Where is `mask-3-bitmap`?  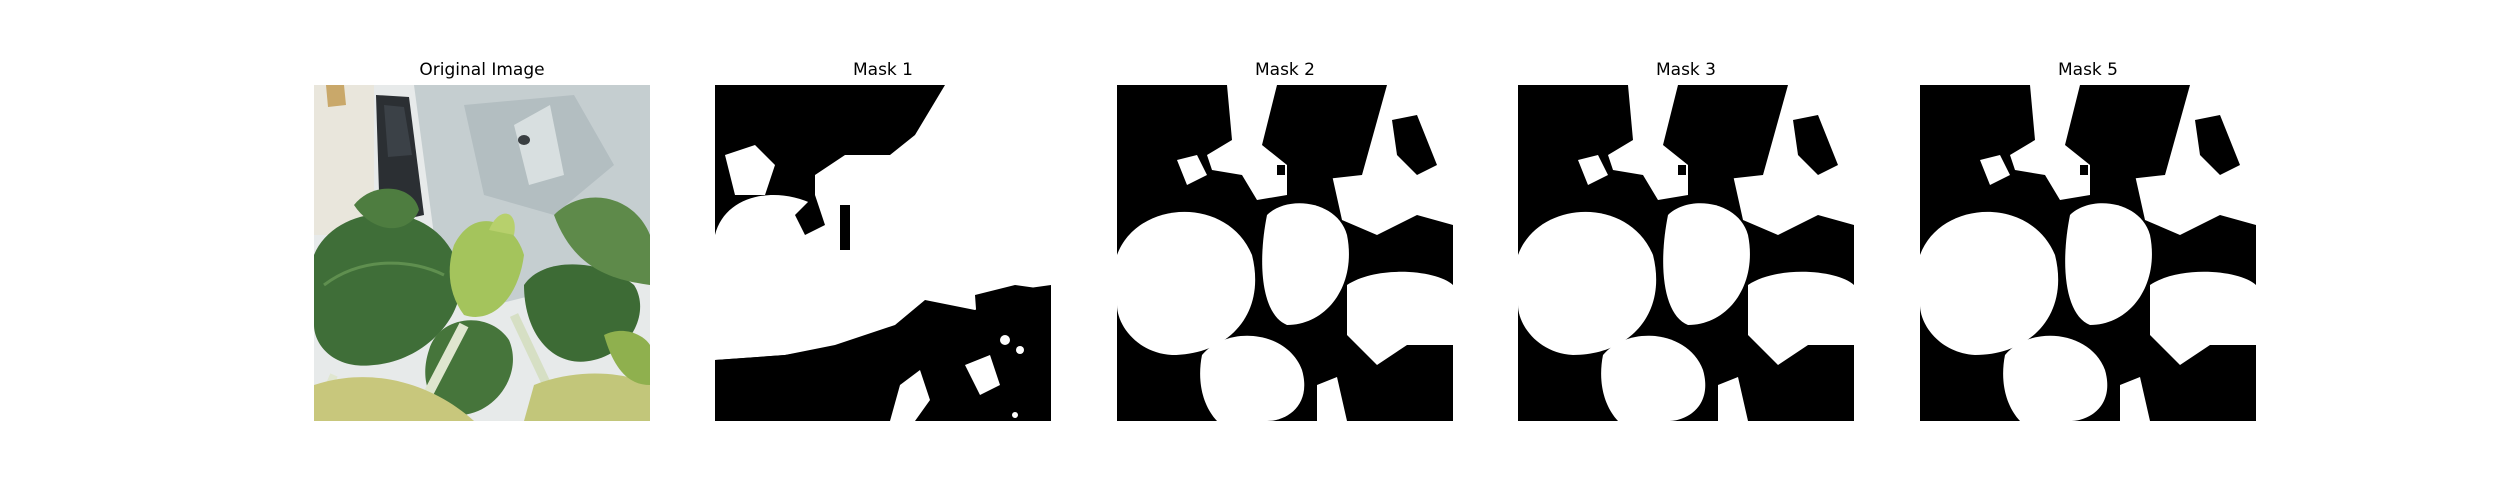
mask-3-bitmap is located at coordinates (1686, 253).